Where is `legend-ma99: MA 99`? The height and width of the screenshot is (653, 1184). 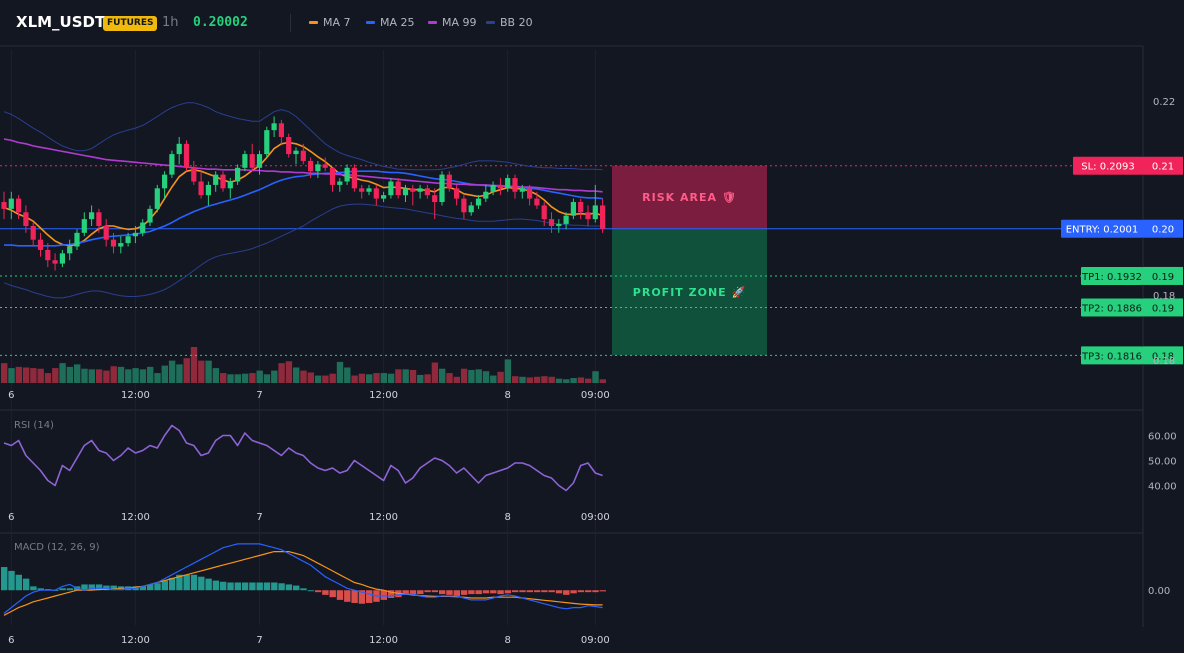
legend-ma99: MA 99 is located at coordinates (452, 22).